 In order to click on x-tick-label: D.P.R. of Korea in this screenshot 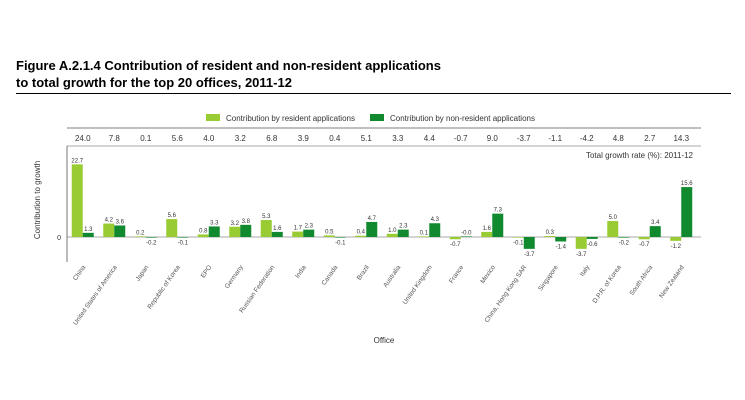, I will do `click(608, 284)`.